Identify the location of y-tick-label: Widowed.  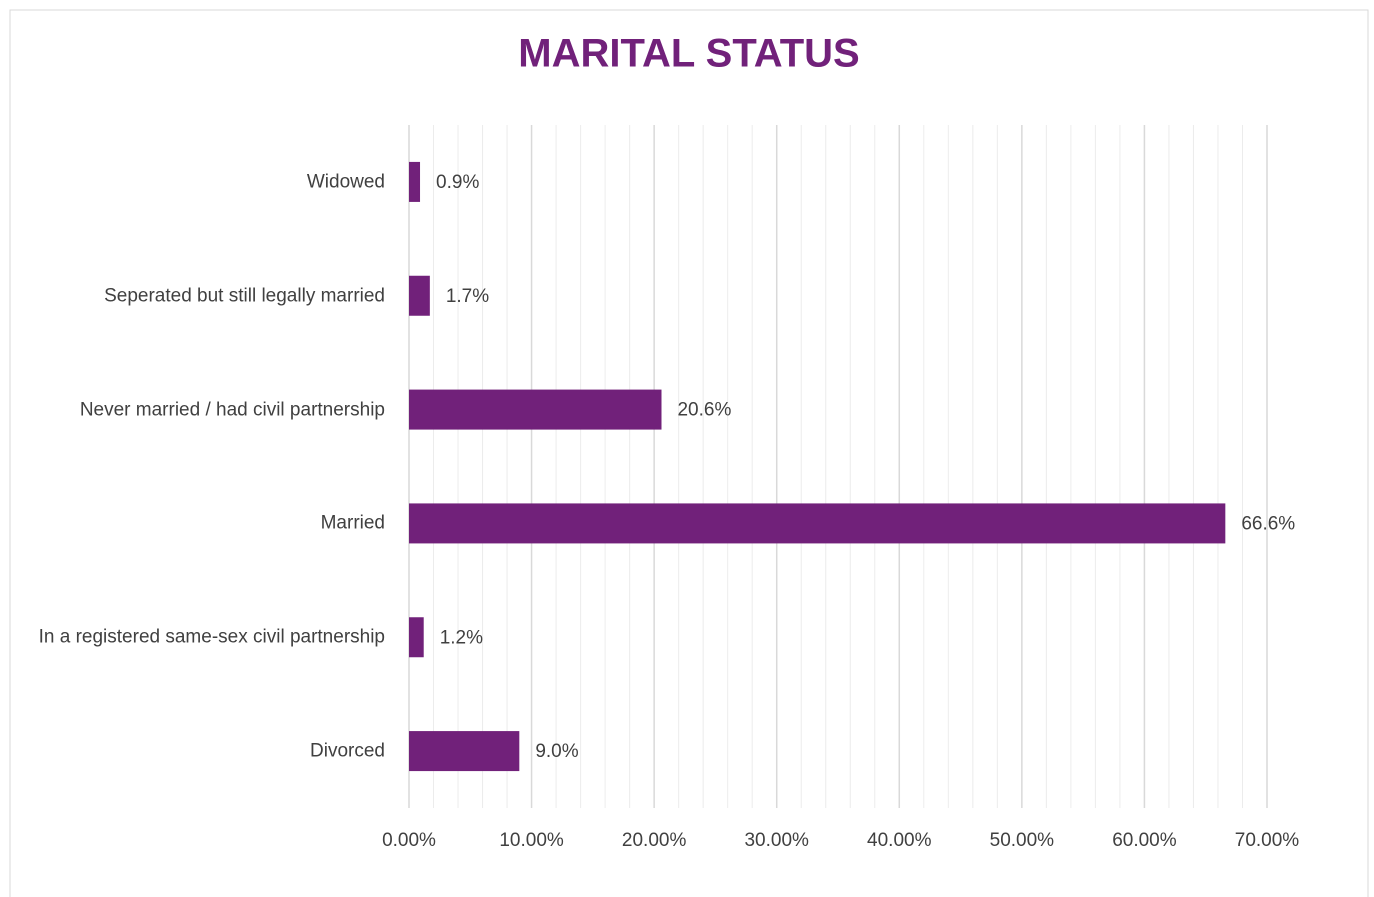
(345, 182).